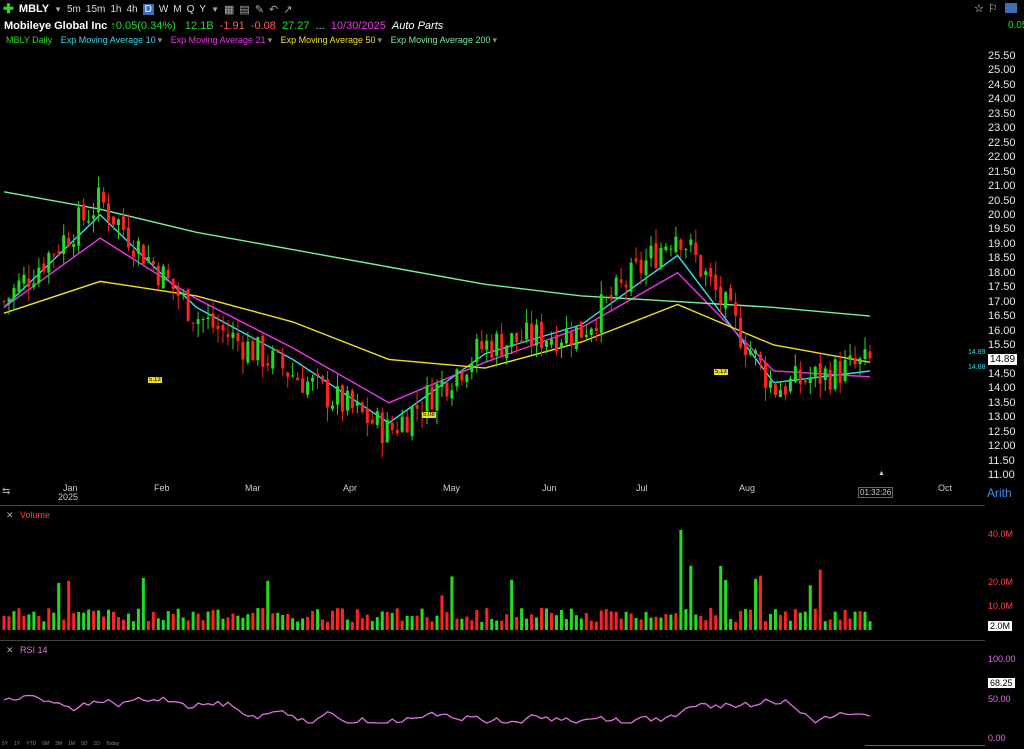  Describe the element at coordinates (59, 744) in the screenshot. I see `range-button: 3M` at that location.